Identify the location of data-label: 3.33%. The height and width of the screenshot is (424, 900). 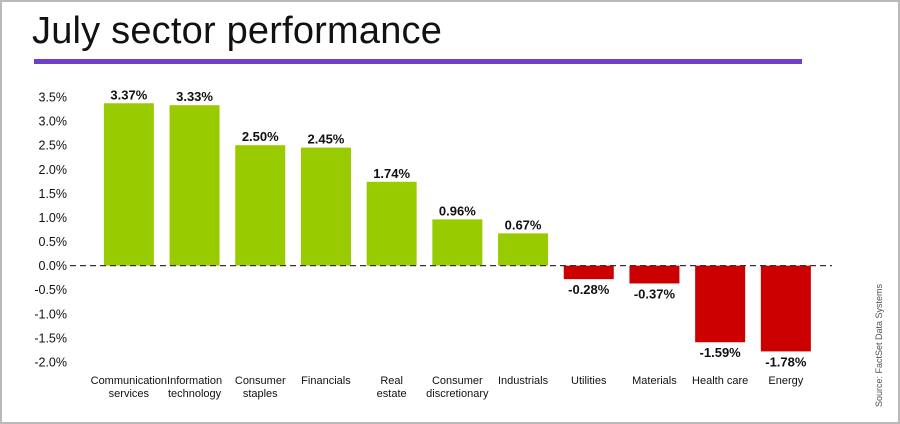
(194, 96).